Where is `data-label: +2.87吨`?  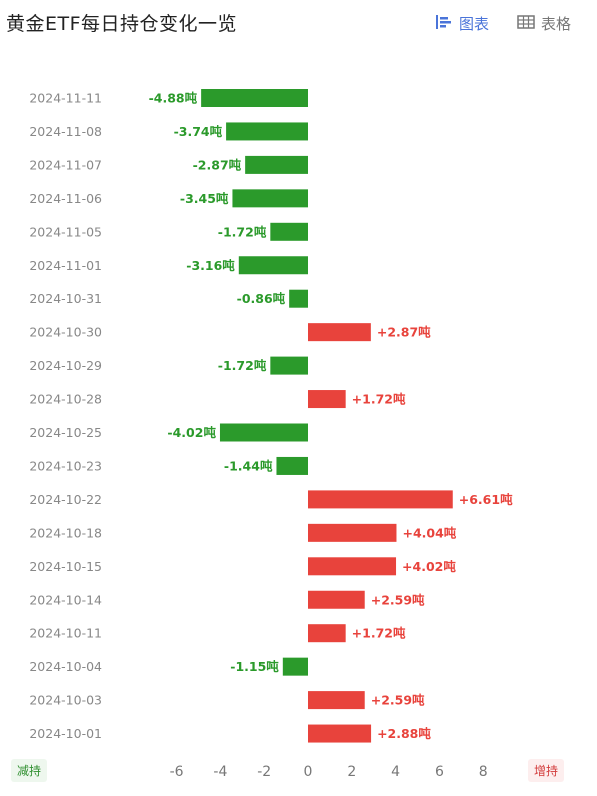
data-label: +2.87吨 is located at coordinates (404, 332).